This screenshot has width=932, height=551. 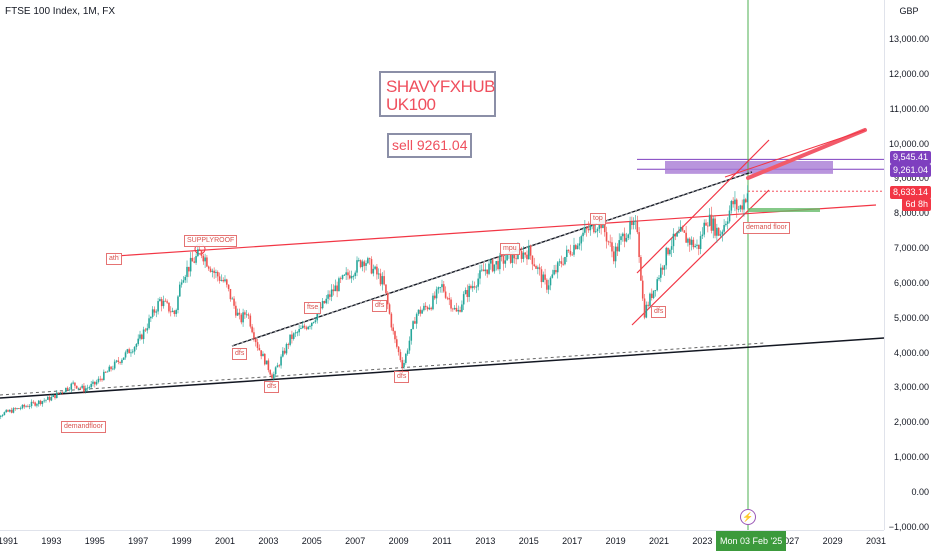 I want to click on time-tick-label: 2005, so click(x=311, y=541).